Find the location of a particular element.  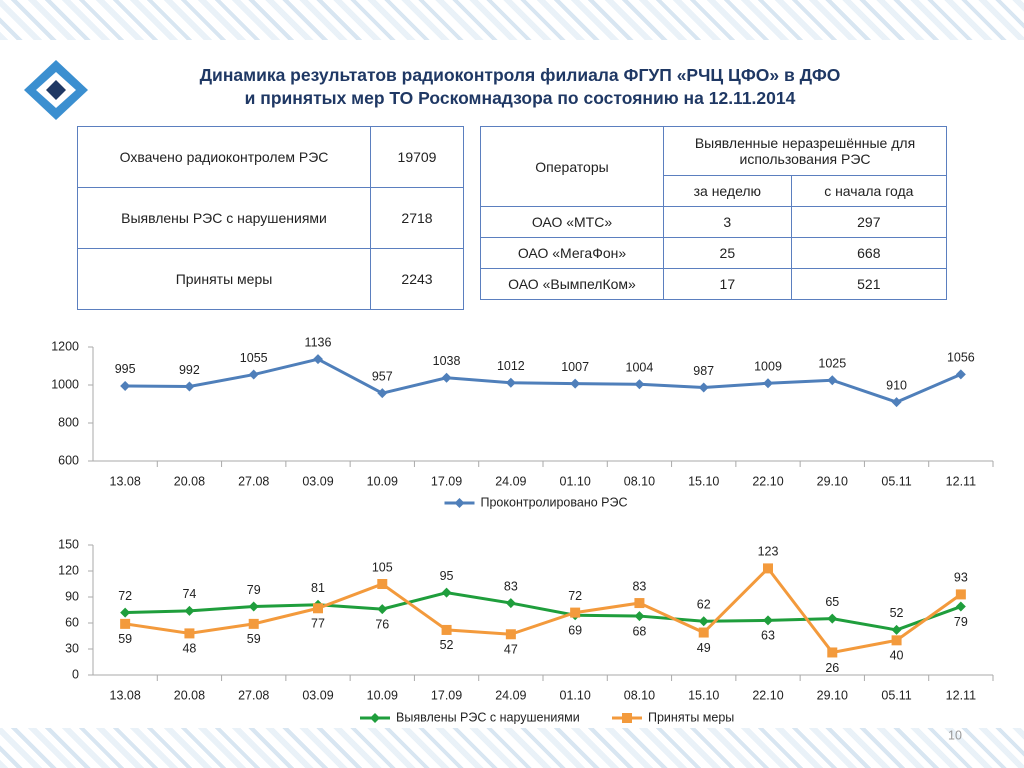

cell: 2718 is located at coordinates (417, 218).